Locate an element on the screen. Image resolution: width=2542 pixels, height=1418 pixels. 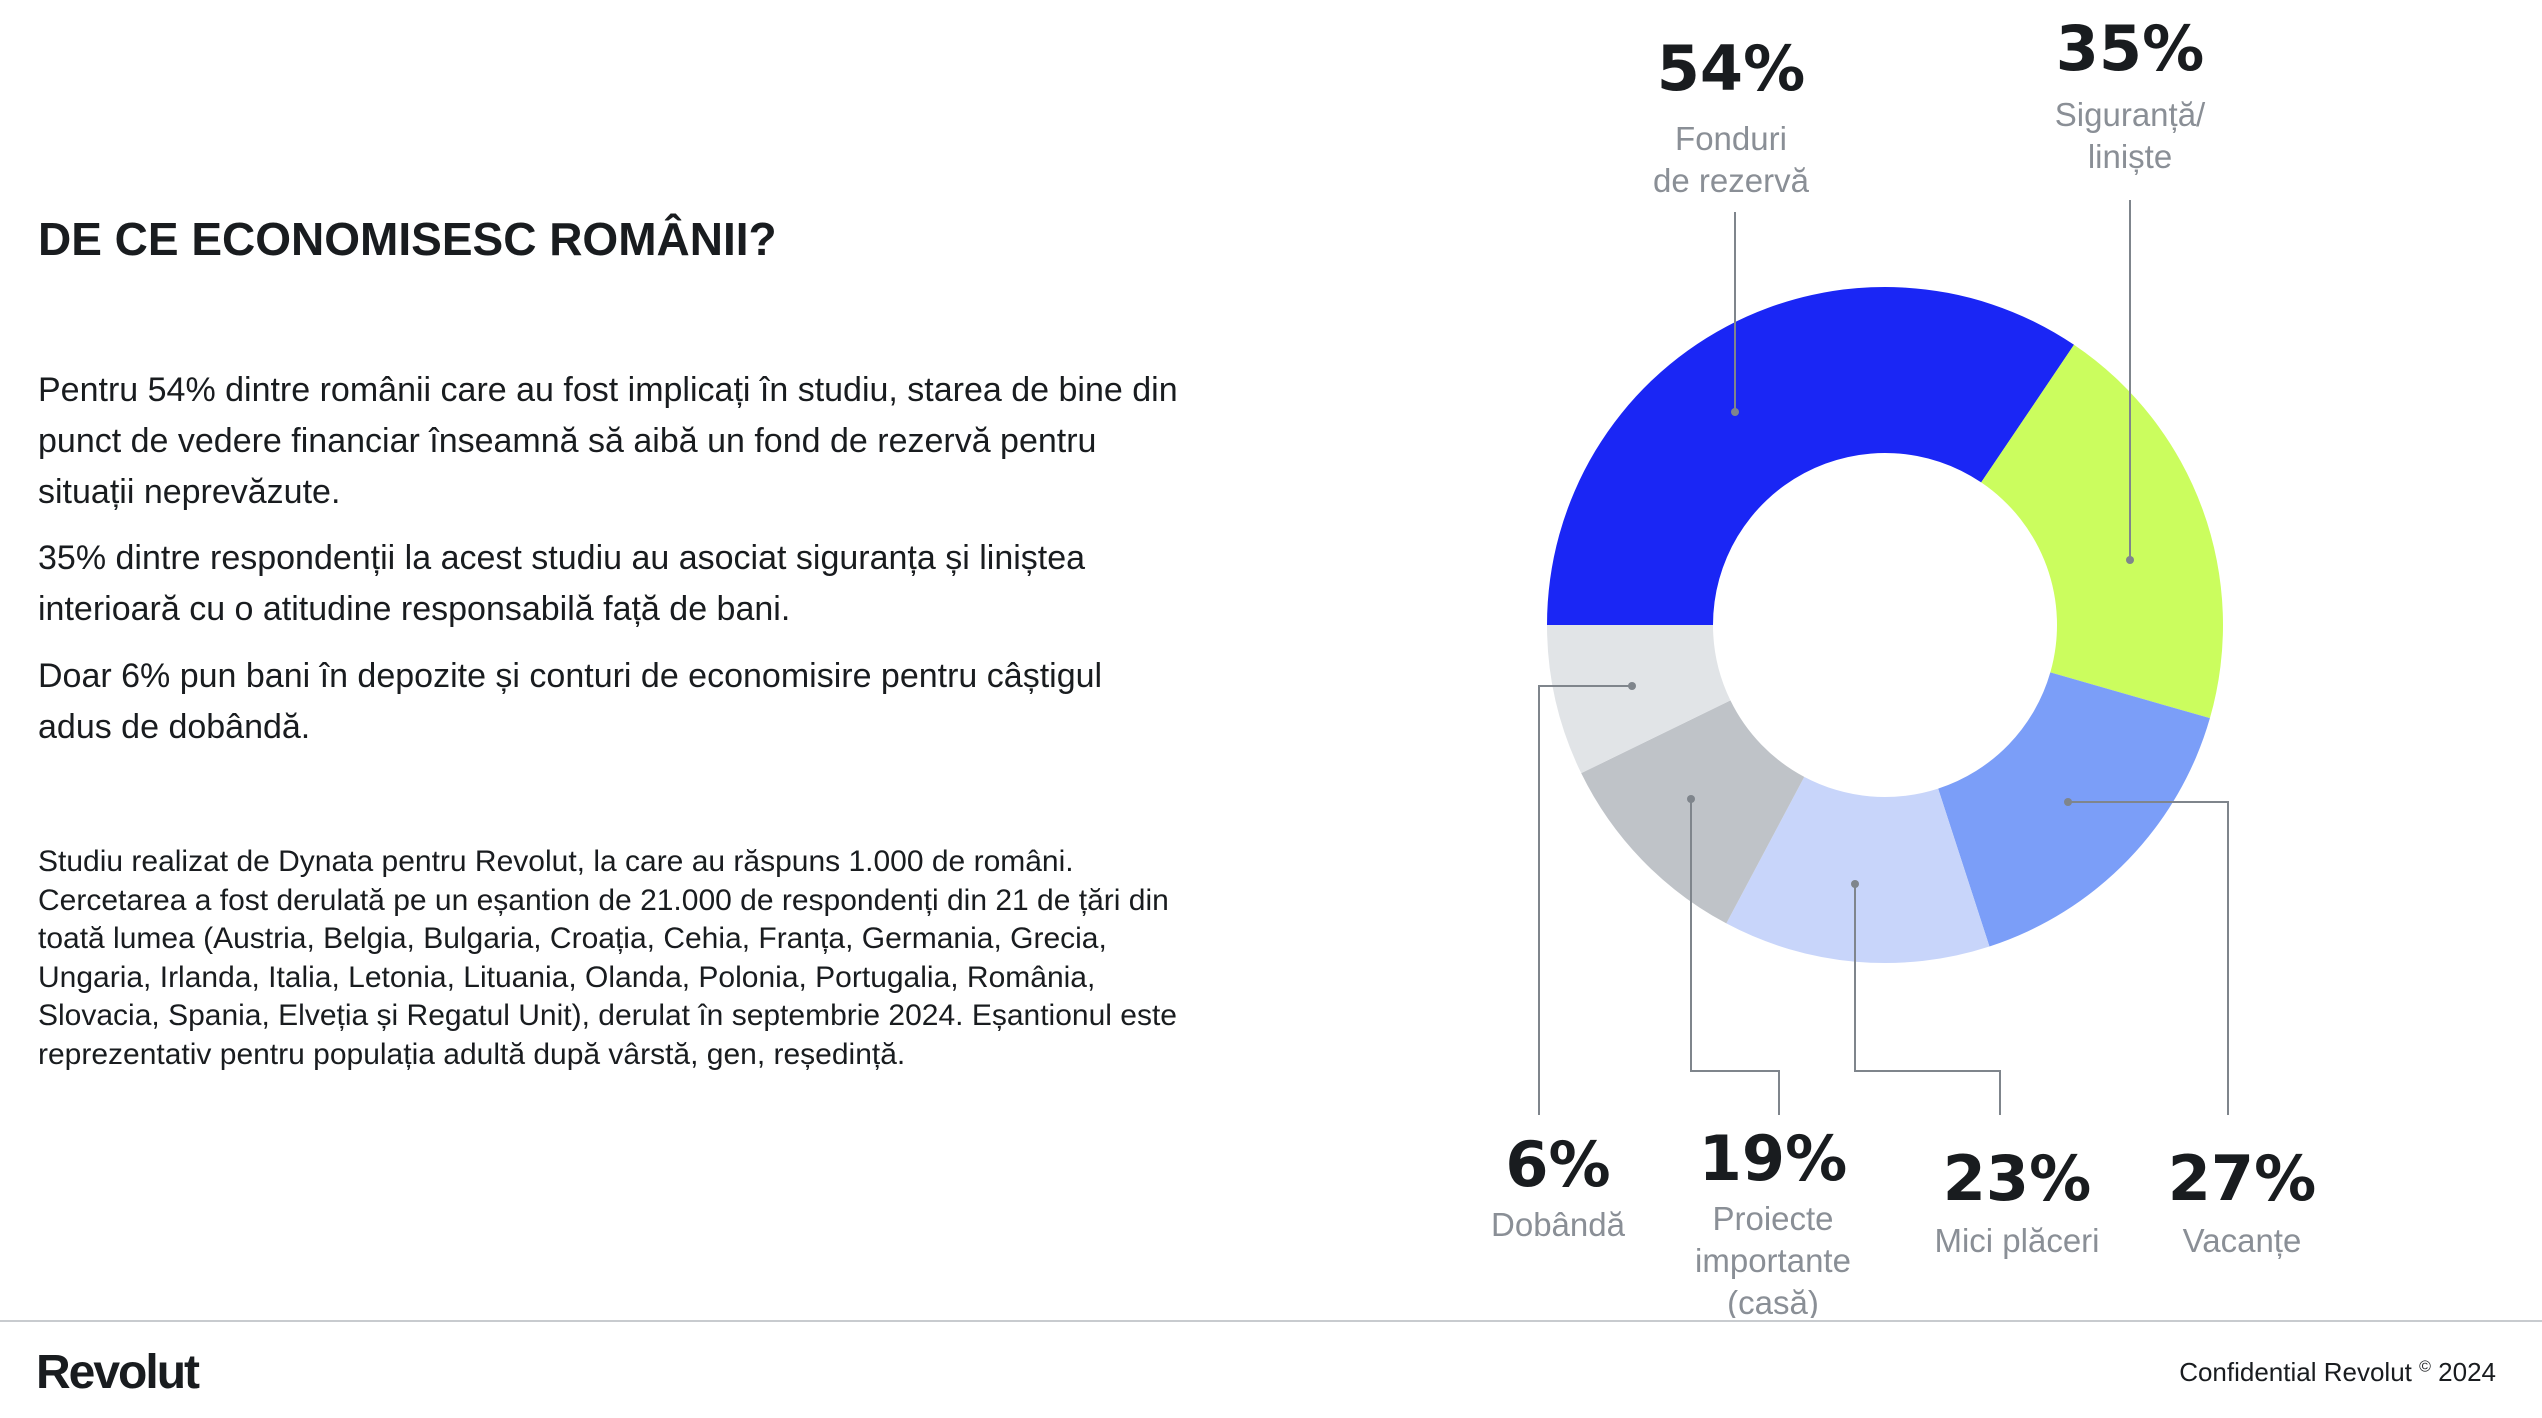
slice-value-label-6: 6% is located at coordinates (1557, 1164).